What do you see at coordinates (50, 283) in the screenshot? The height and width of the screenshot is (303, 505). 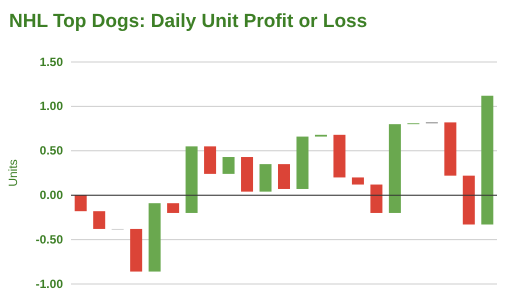 I see `y-tick-label: -1.00` at bounding box center [50, 283].